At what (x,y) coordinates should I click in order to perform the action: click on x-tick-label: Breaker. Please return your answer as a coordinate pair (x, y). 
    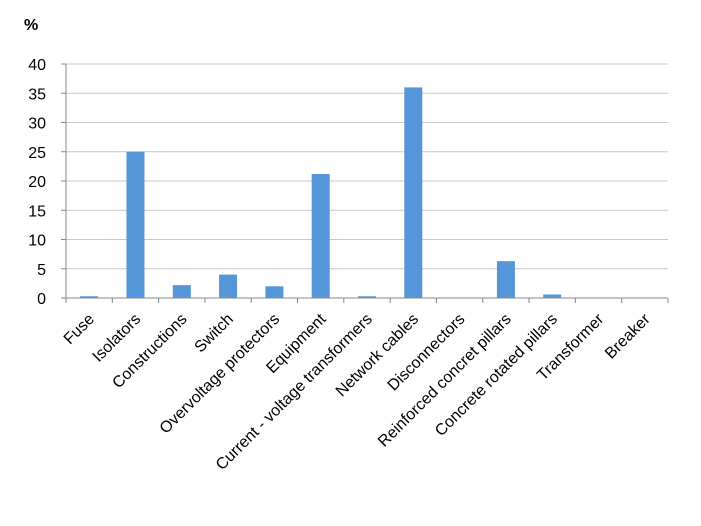
    Looking at the image, I should click on (628, 336).